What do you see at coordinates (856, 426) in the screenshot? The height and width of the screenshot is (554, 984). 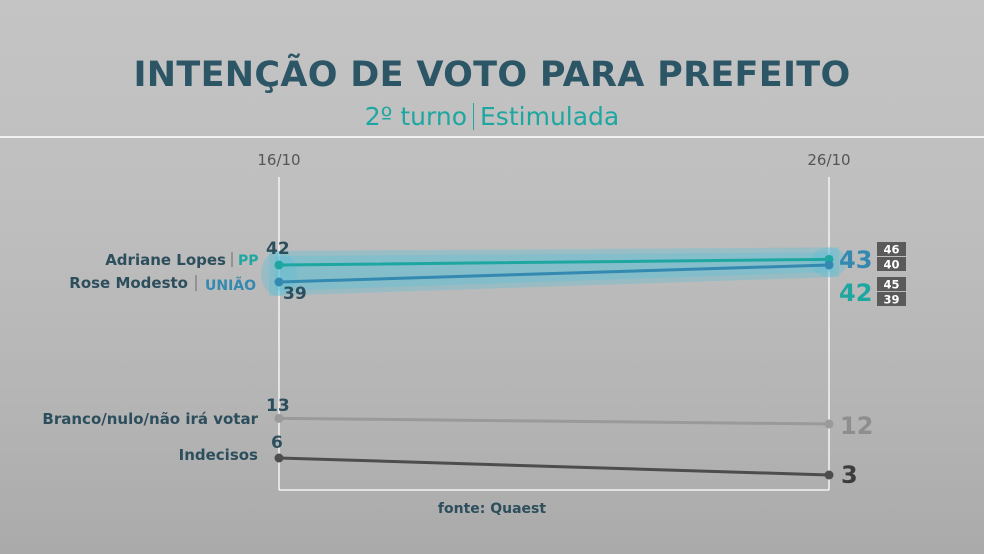 I see `data-label-end-branco: 12` at bounding box center [856, 426].